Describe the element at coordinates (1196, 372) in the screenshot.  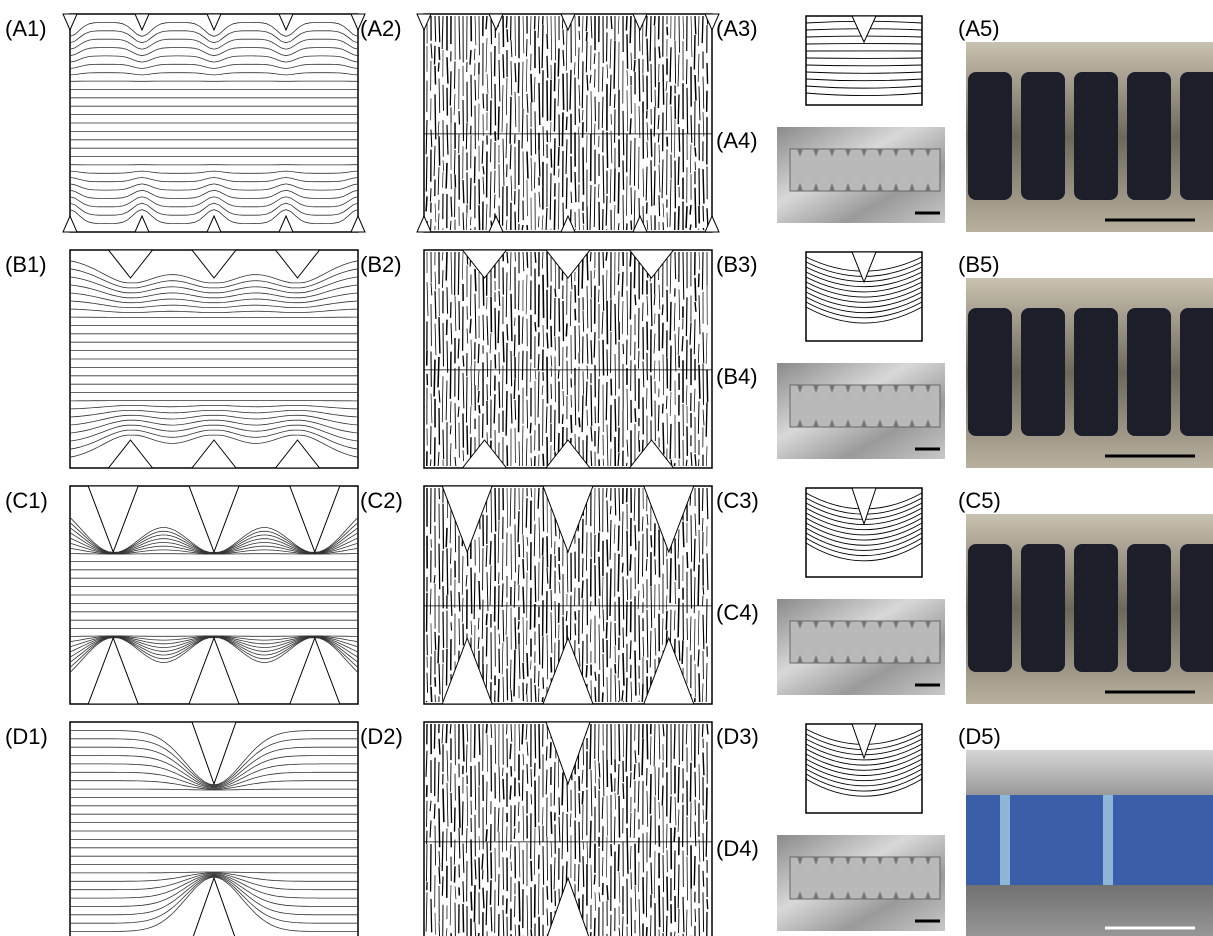
I see `block` at that location.